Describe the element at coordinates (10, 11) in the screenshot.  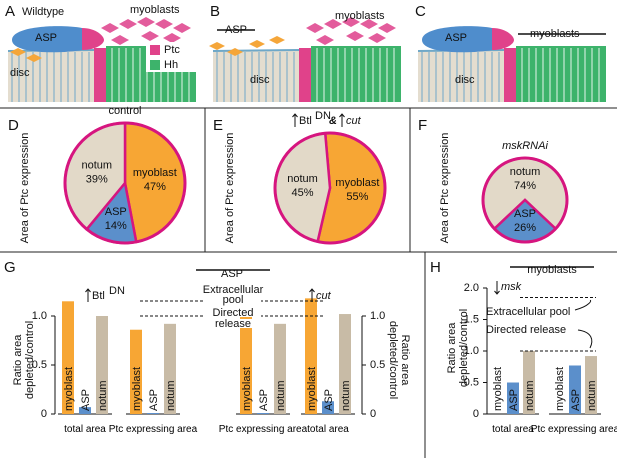
I see `panel-letter: A` at that location.